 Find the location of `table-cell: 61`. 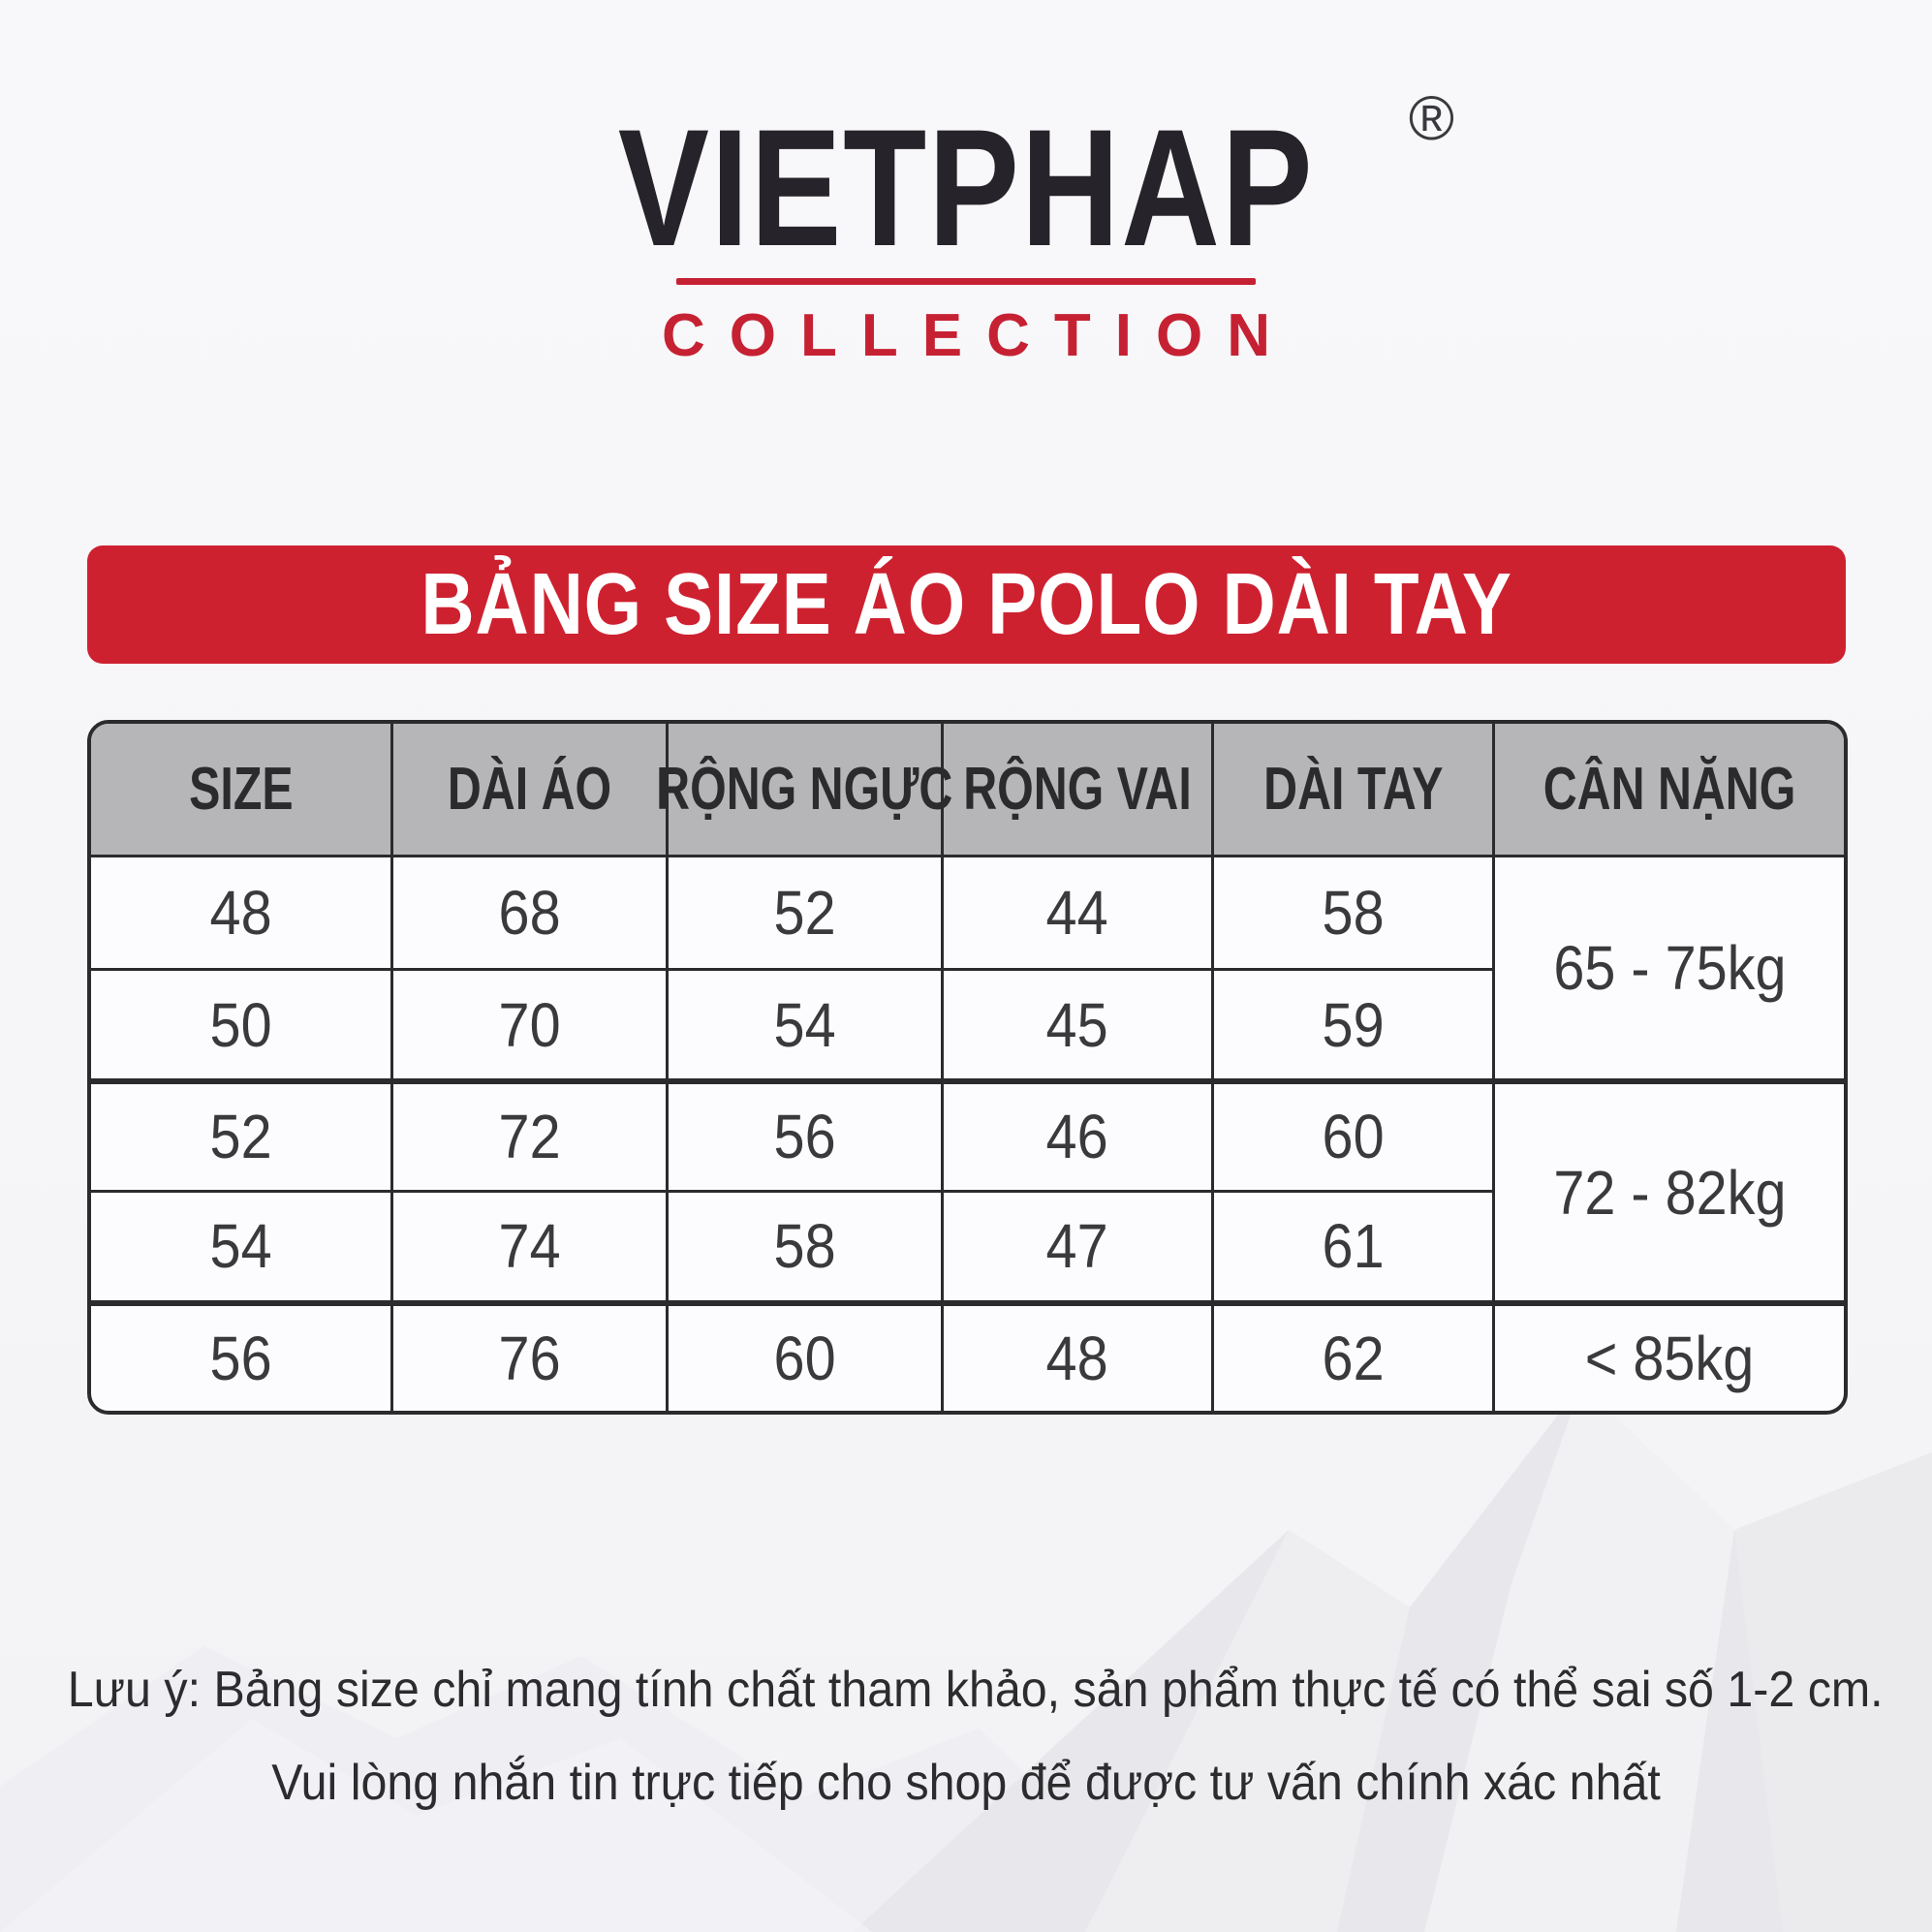

table-cell: 61 is located at coordinates (1354, 1244).